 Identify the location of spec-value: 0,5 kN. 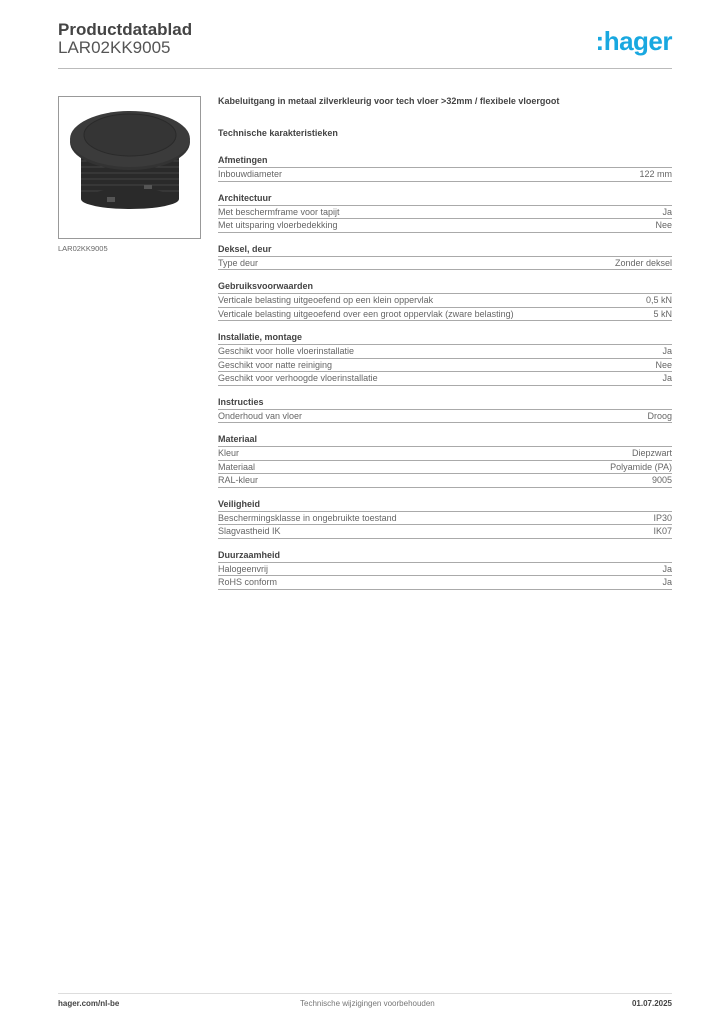
(658, 300).